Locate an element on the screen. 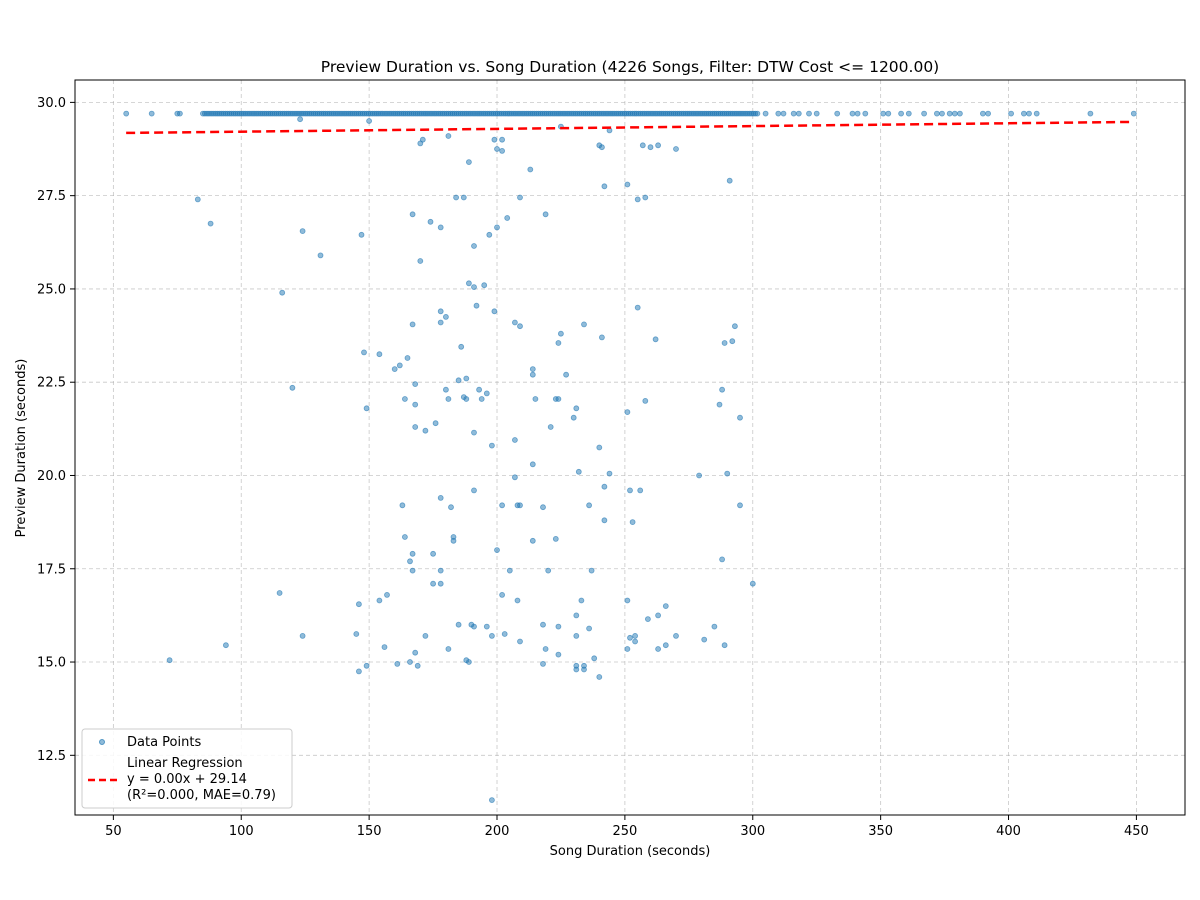 This screenshot has width=1200, height=900. x-tick-label: 350 is located at coordinates (880, 831).